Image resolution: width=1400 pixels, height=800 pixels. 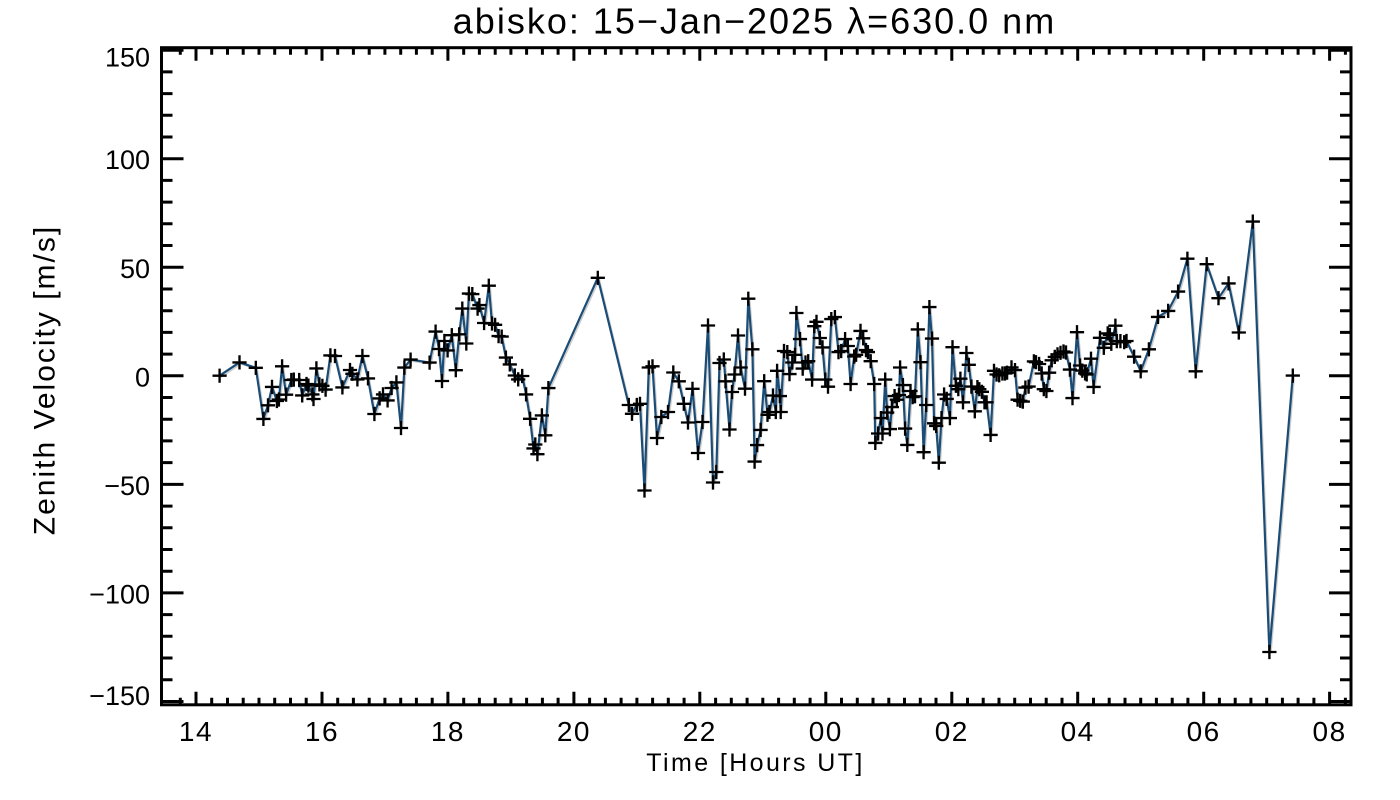 I want to click on svg-text: 08, so click(x=1330, y=731).